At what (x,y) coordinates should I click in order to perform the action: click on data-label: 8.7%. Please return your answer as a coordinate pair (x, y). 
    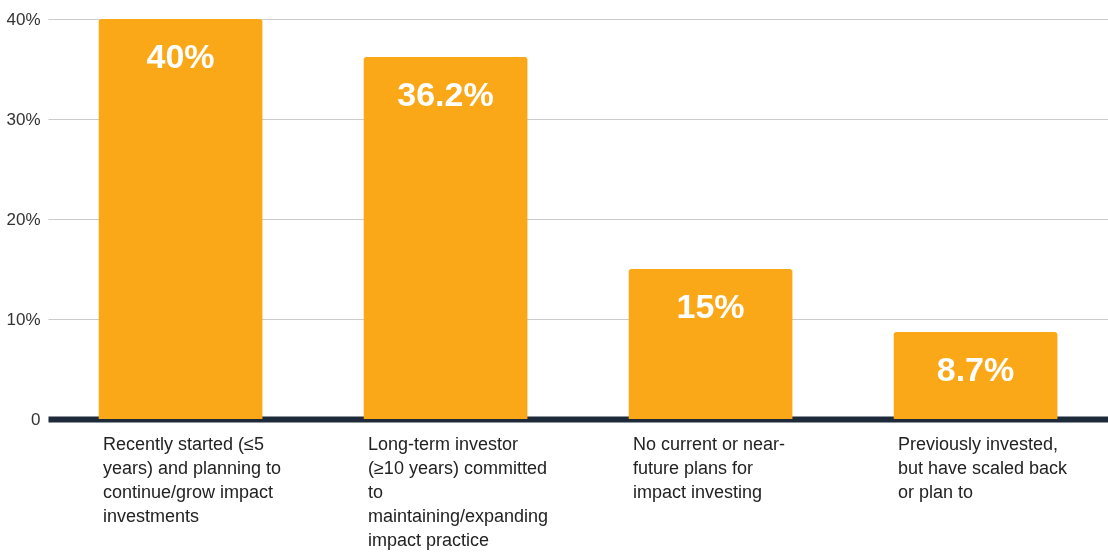
    Looking at the image, I should click on (975, 369).